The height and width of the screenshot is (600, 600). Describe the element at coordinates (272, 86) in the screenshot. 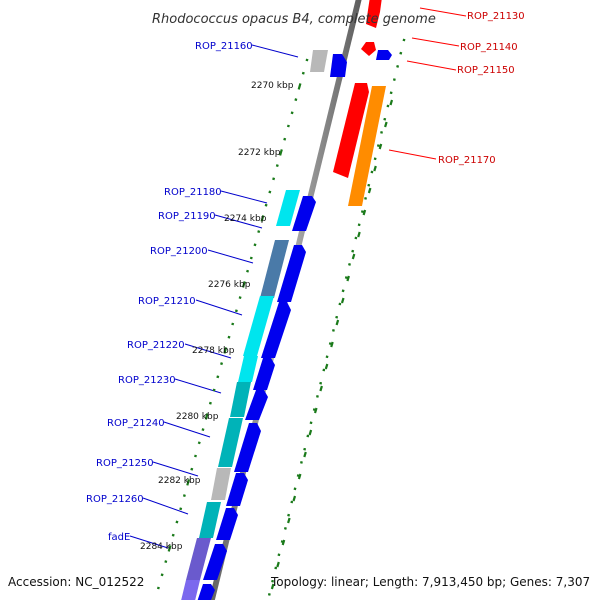

I see `tick-label-2270: 2270 kbp` at that location.